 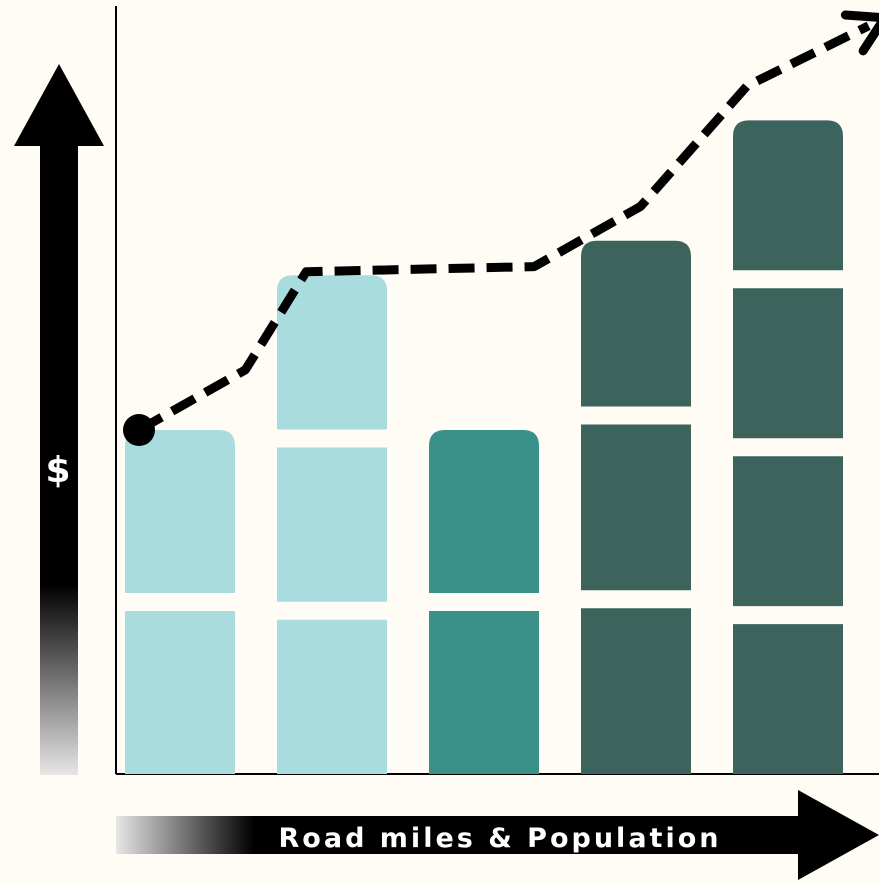 I want to click on x-axis-arrow, so click(x=497, y=835).